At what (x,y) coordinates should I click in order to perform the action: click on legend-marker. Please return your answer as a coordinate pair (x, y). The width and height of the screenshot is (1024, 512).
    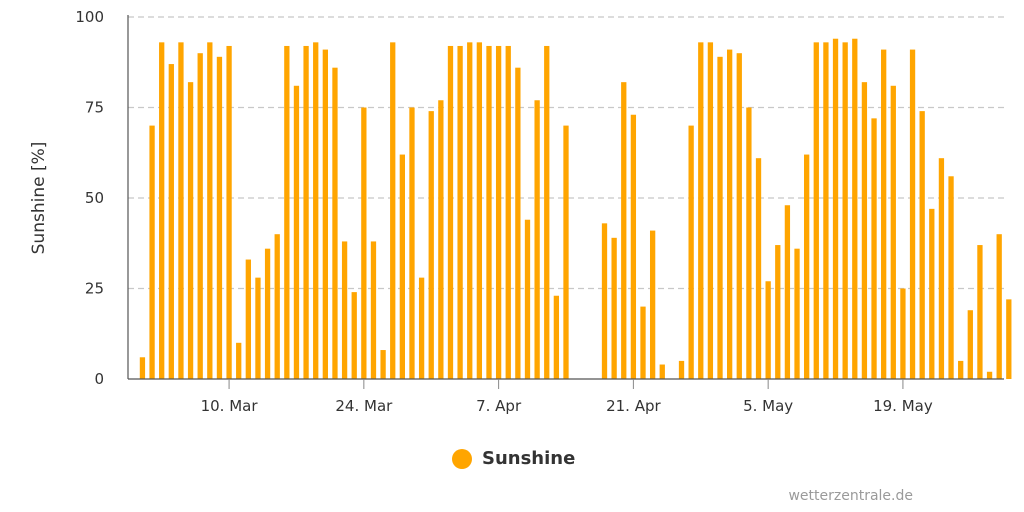
    Looking at the image, I should click on (462, 458).